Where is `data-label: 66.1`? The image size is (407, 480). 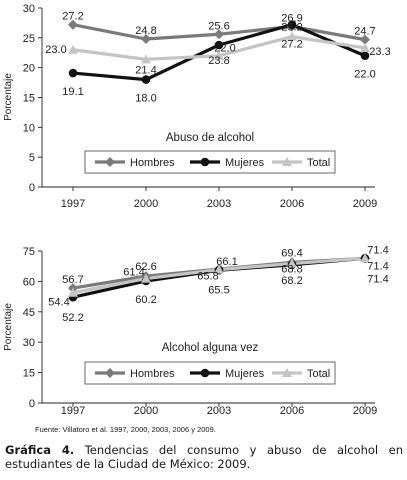
data-label: 66.1 is located at coordinates (226, 262).